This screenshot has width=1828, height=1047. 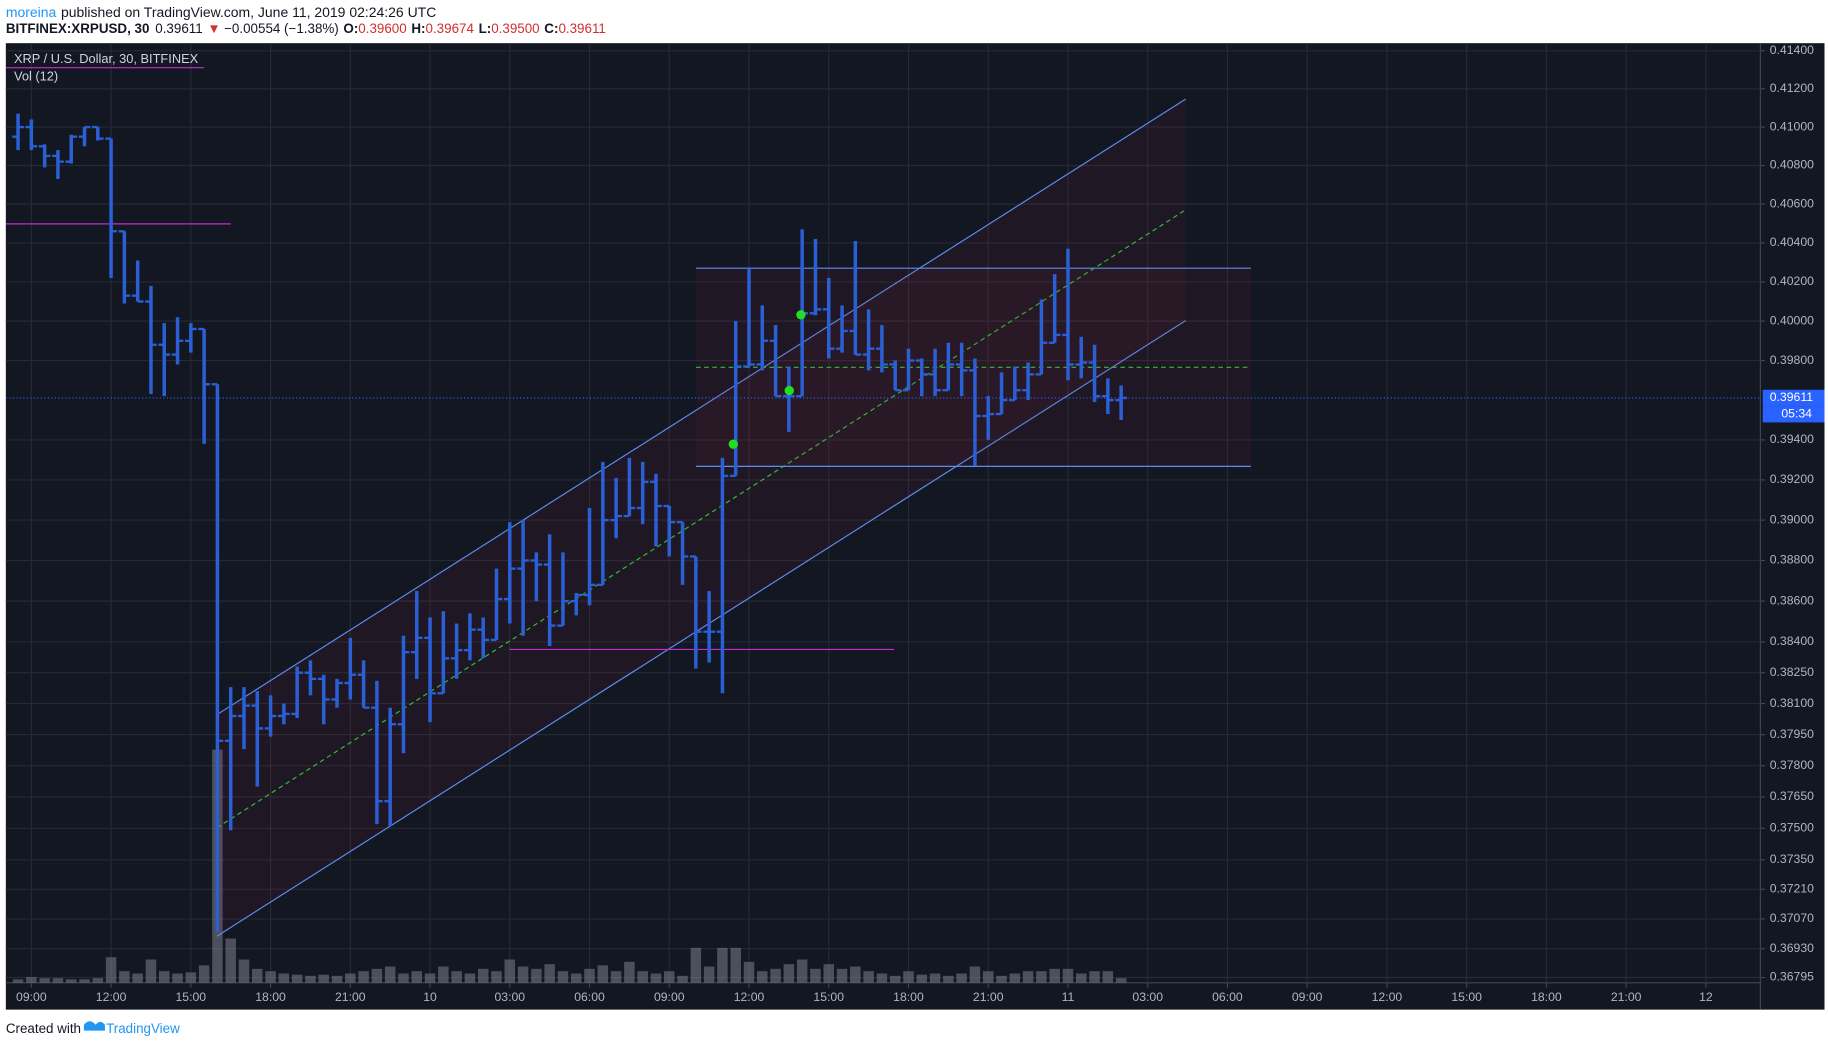 I want to click on y-tick-label: 0.37800, so click(x=1792, y=765).